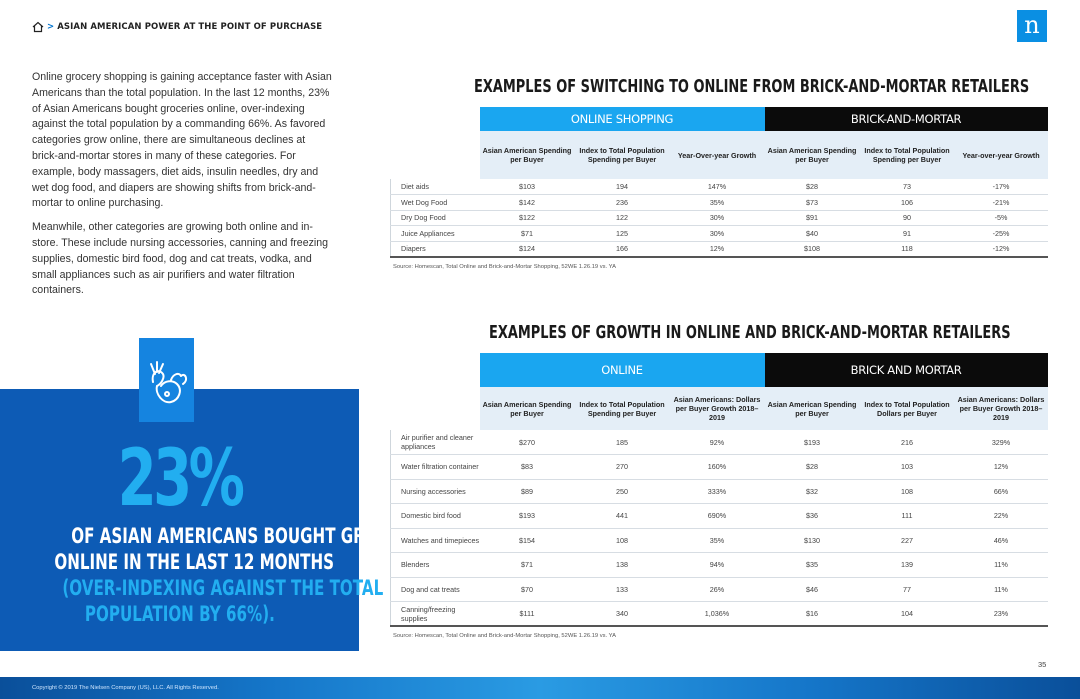 Image resolution: width=1080 pixels, height=699 pixels. What do you see at coordinates (622, 218) in the screenshot?
I see `table-cell: 122` at bounding box center [622, 218].